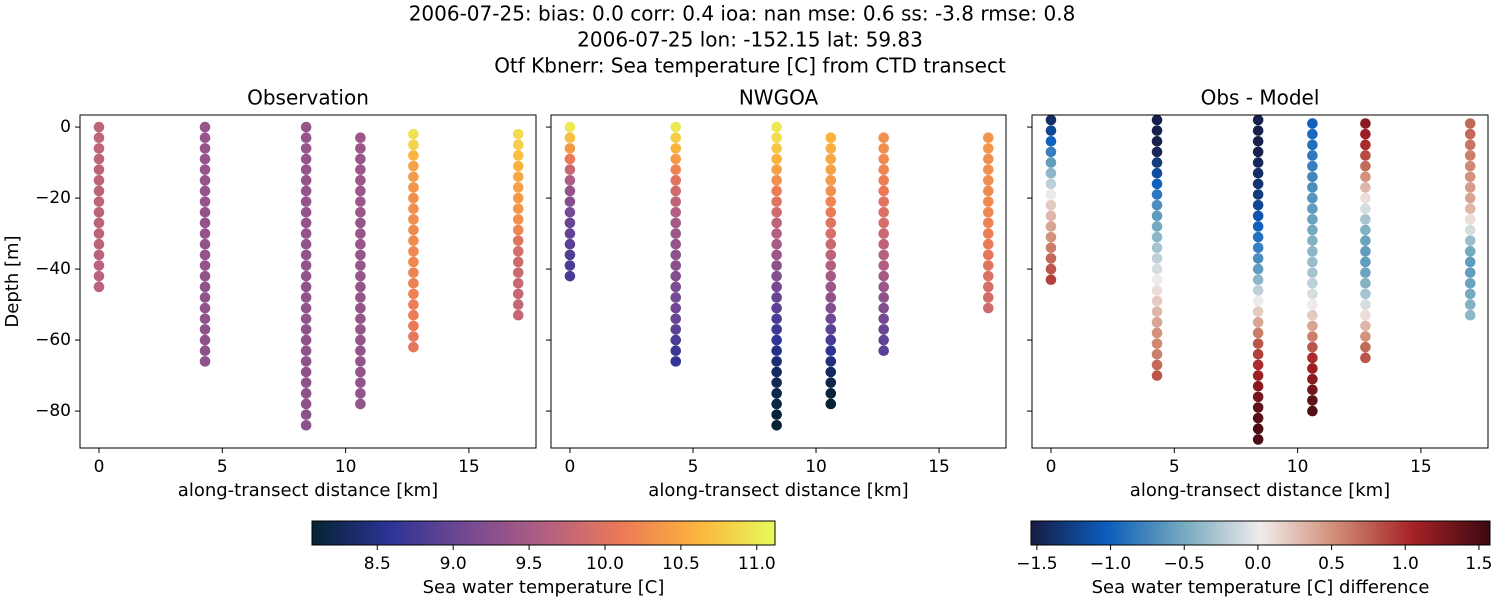 The height and width of the screenshot is (600, 1500). Describe the element at coordinates (1260, 533) in the screenshot. I see `colorbar` at that location.